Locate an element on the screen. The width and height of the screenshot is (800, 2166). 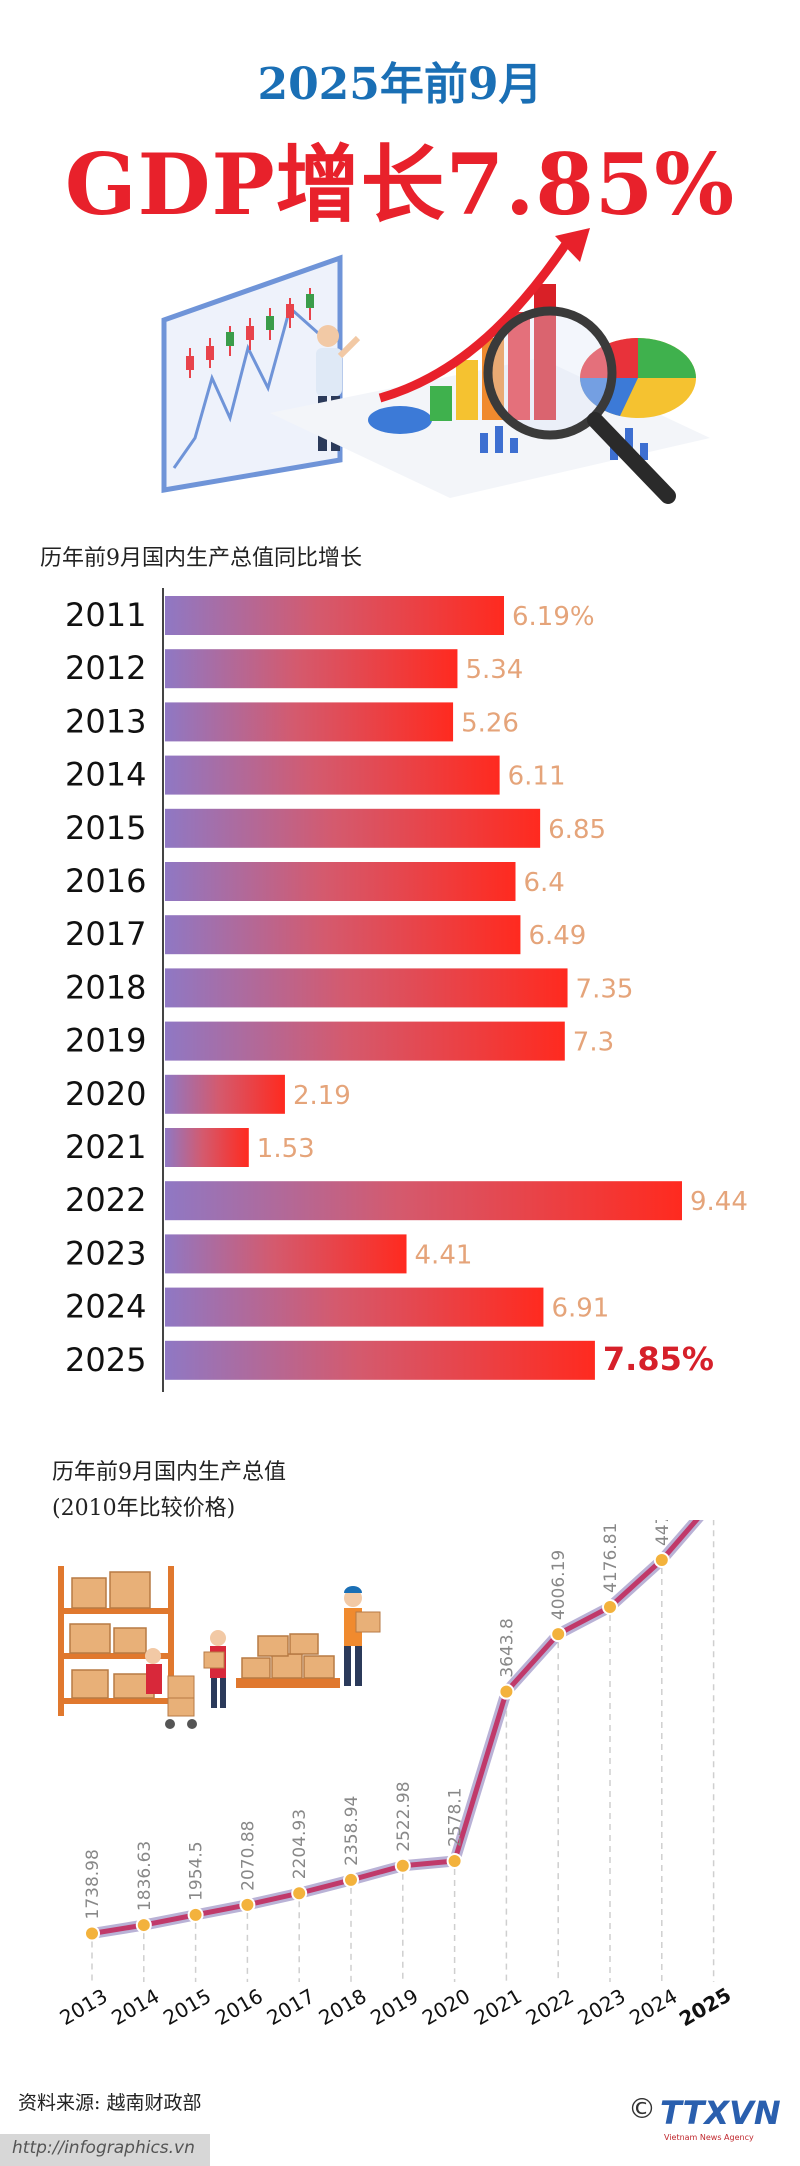
bar-year-label: 2011 is located at coordinates (105, 615).